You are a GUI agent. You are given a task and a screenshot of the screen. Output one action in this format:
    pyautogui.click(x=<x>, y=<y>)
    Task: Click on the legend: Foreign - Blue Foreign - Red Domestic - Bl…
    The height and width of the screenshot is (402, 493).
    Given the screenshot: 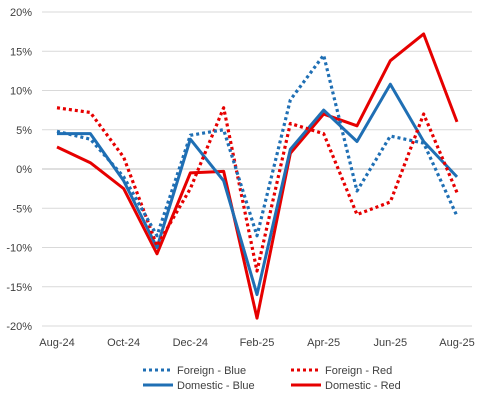 What is the action you would take?
    pyautogui.click(x=272, y=378)
    